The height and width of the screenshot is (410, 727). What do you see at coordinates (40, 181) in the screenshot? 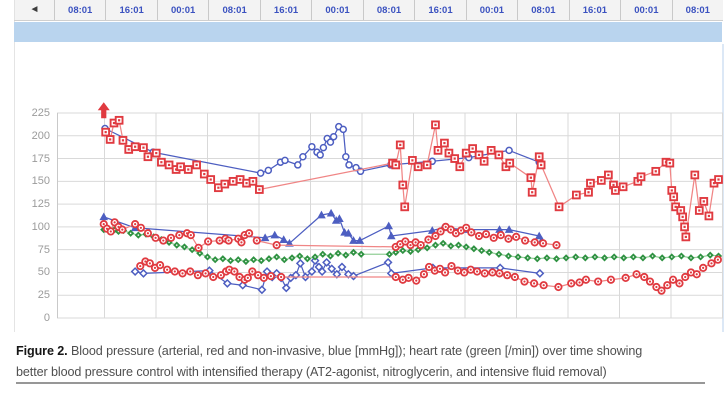
I see `y-axis-tick-label: 150` at bounding box center [40, 181].